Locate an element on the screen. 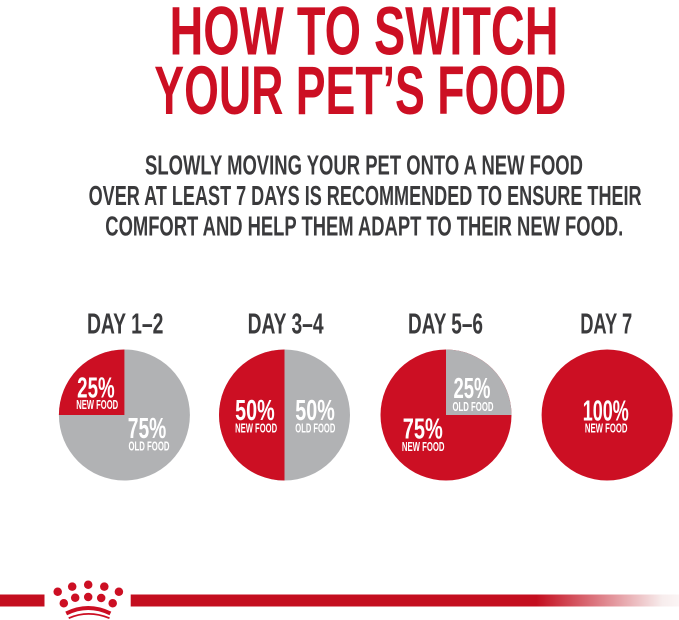  svg-text: DAY 1–2 is located at coordinates (125, 325).